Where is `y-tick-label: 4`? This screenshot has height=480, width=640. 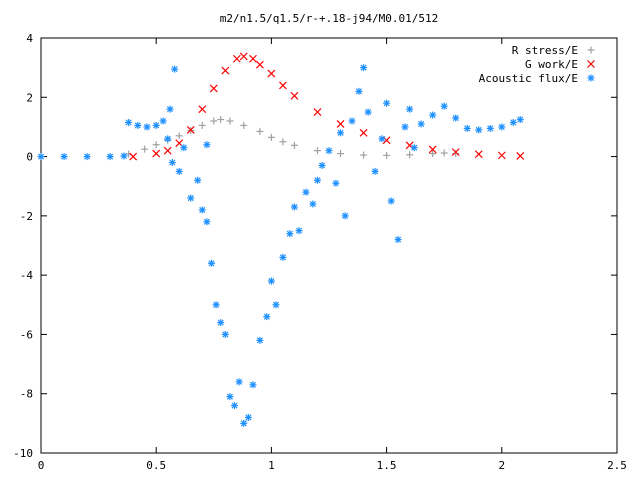 y-tick-label: 4 is located at coordinates (29, 38).